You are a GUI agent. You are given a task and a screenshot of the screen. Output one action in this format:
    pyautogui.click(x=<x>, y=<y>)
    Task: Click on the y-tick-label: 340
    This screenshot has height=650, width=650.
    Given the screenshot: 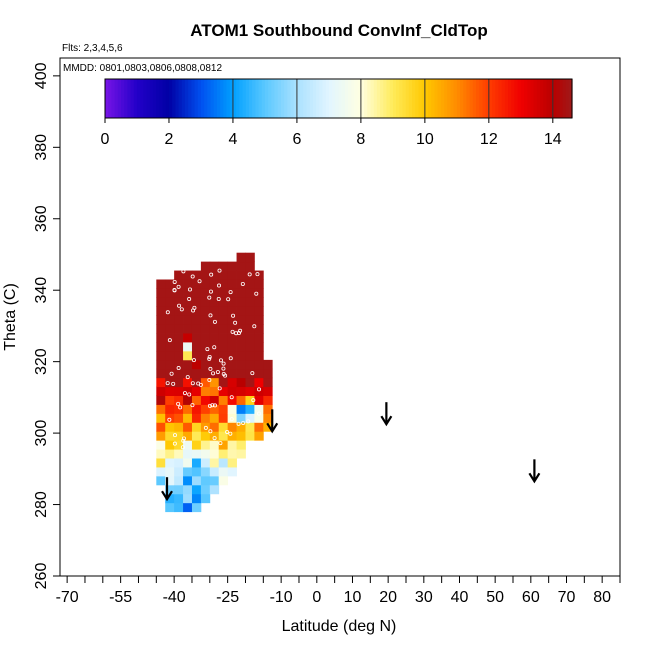 What is the action you would take?
    pyautogui.click(x=41, y=290)
    